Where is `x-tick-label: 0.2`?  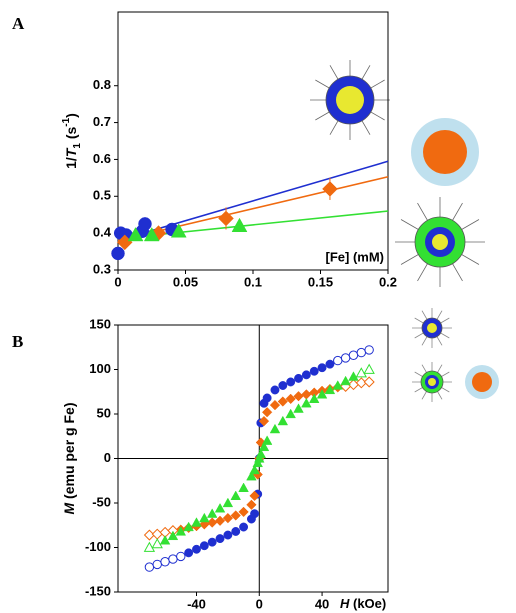 x-tick-label: 0.2 is located at coordinates (388, 281).